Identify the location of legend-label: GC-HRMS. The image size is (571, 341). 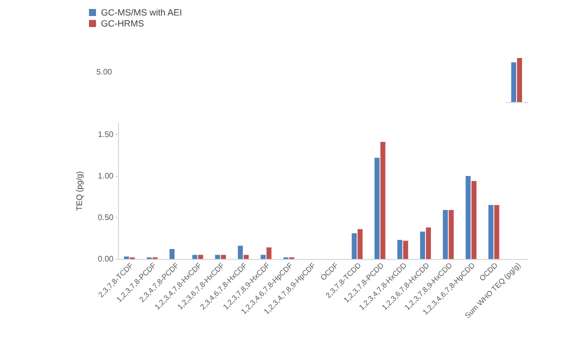
(122, 23).